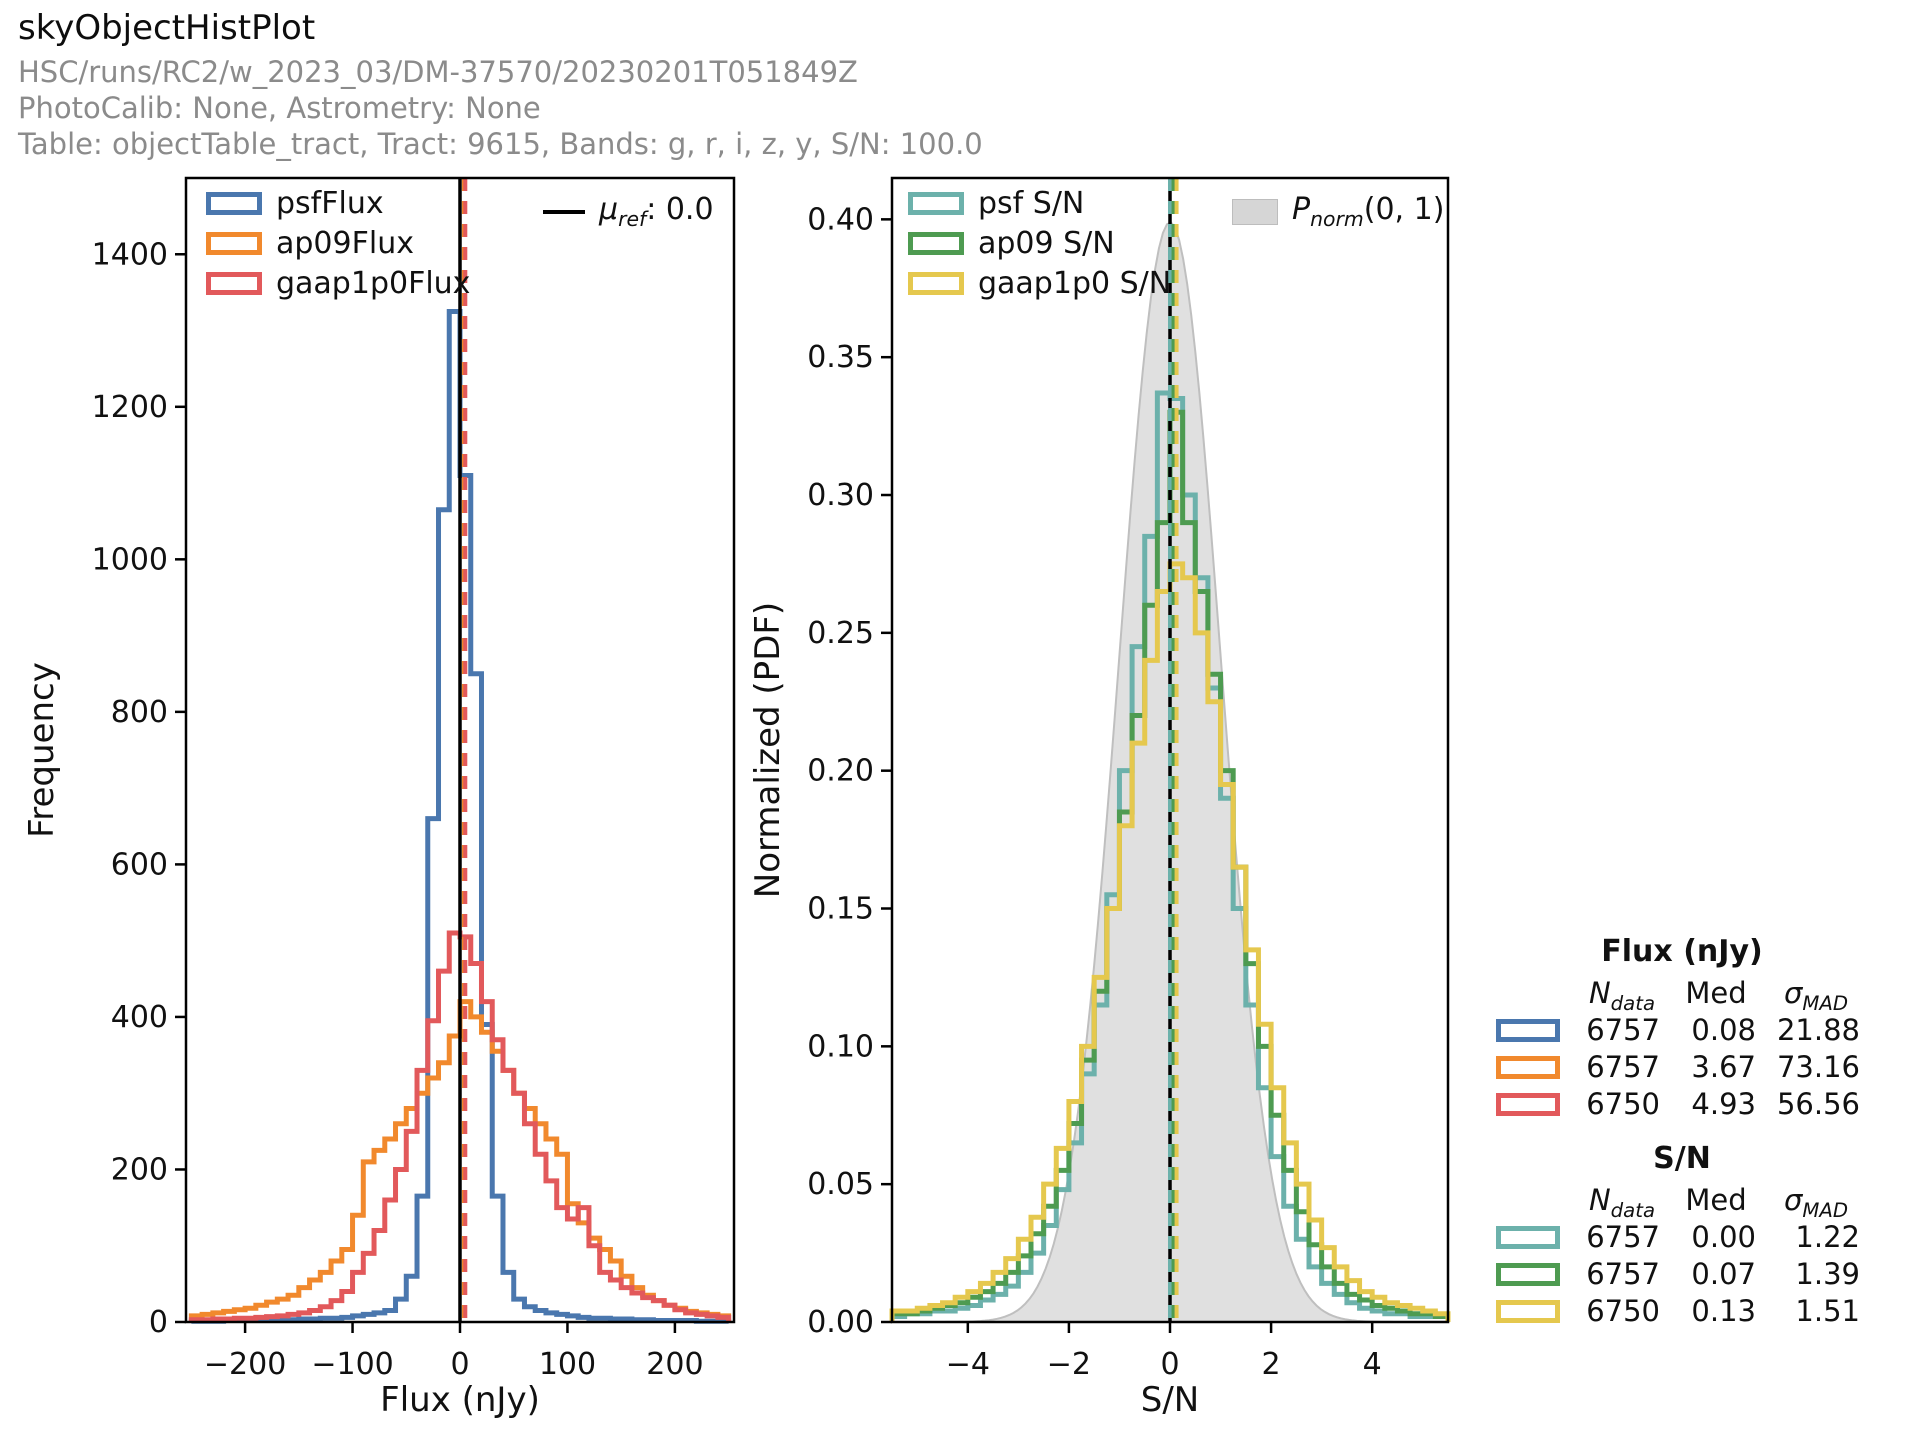 This screenshot has width=1920, height=1440. What do you see at coordinates (279, 108) in the screenshot?
I see `subtitle-calib: PhotoCalib: None, Astrometry: None` at bounding box center [279, 108].